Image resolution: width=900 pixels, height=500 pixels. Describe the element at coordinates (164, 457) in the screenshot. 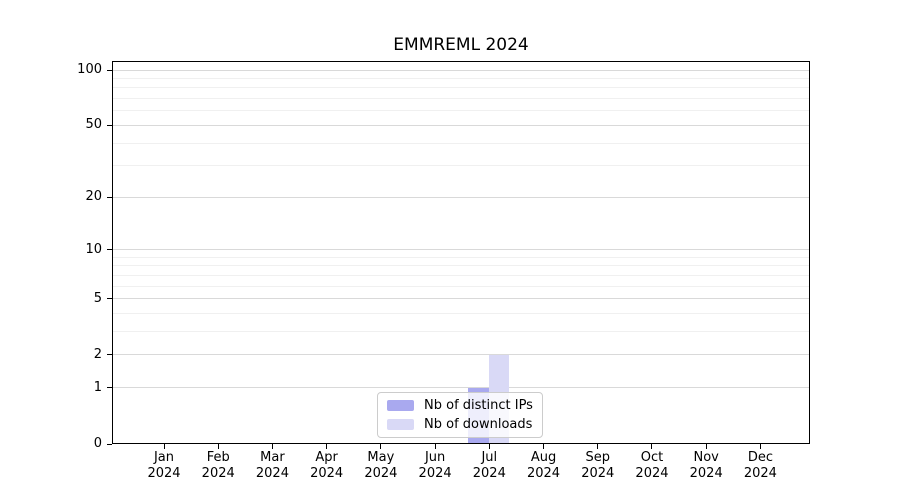

I see `x-tick-label-line: Jan` at that location.